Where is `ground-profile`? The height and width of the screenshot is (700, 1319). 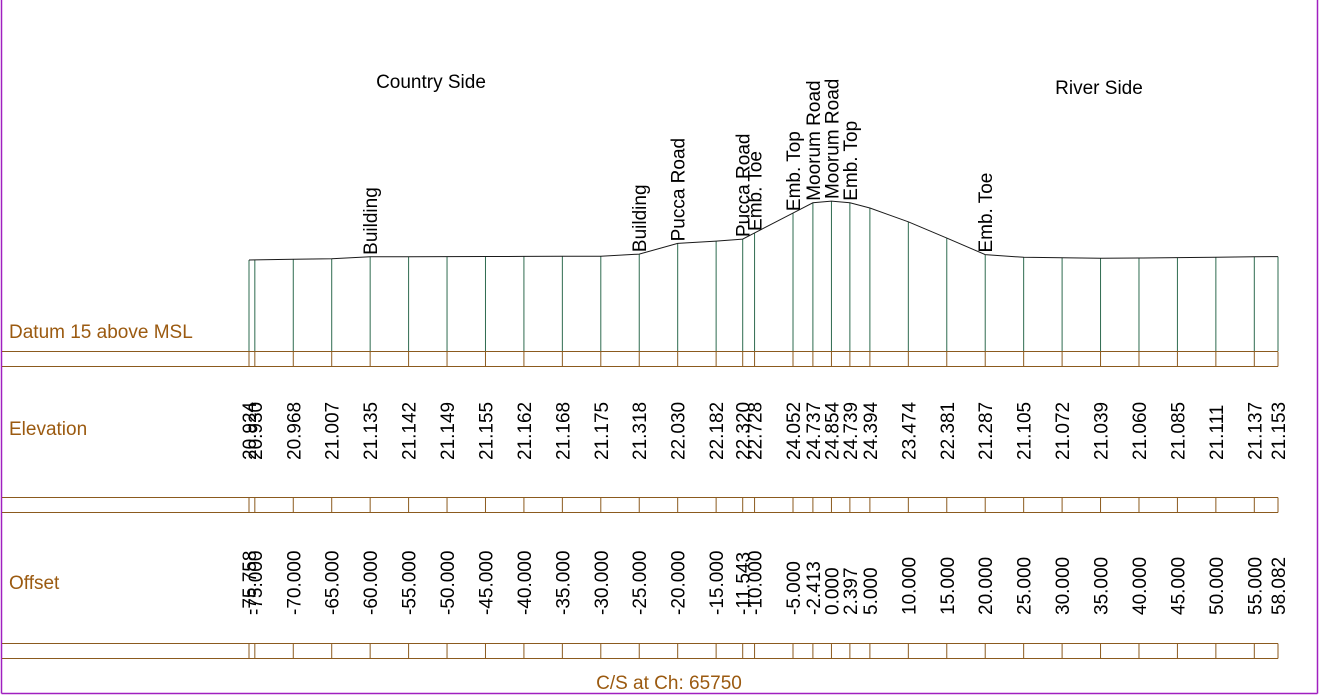
ground-profile is located at coordinates (763, 230).